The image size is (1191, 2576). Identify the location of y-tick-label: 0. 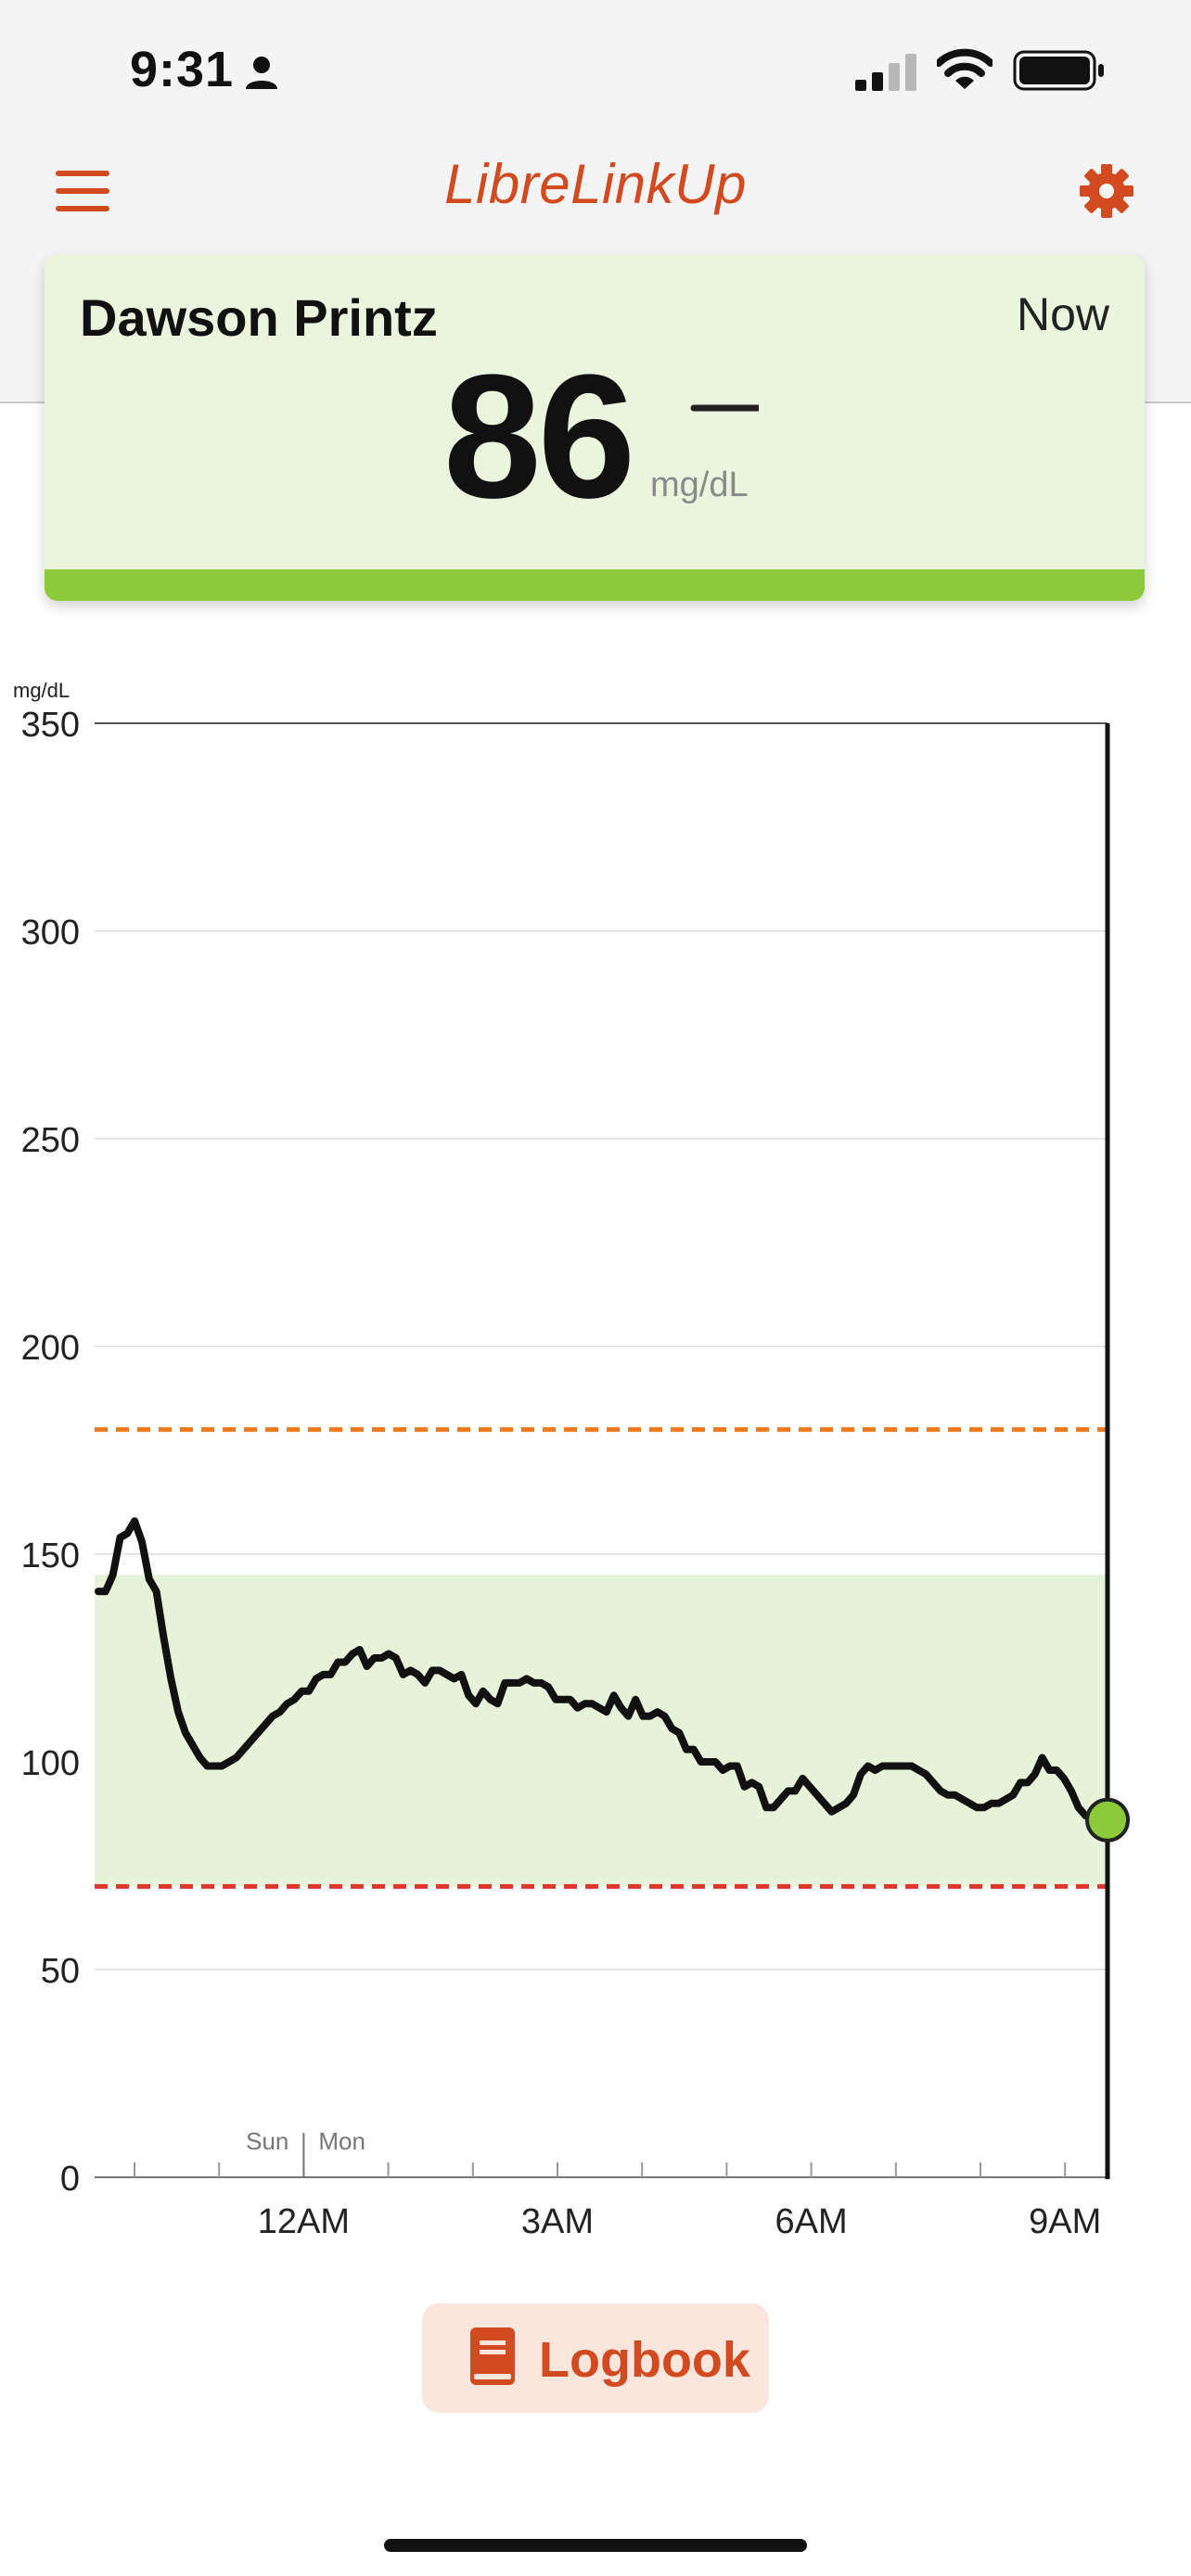
(70, 2179).